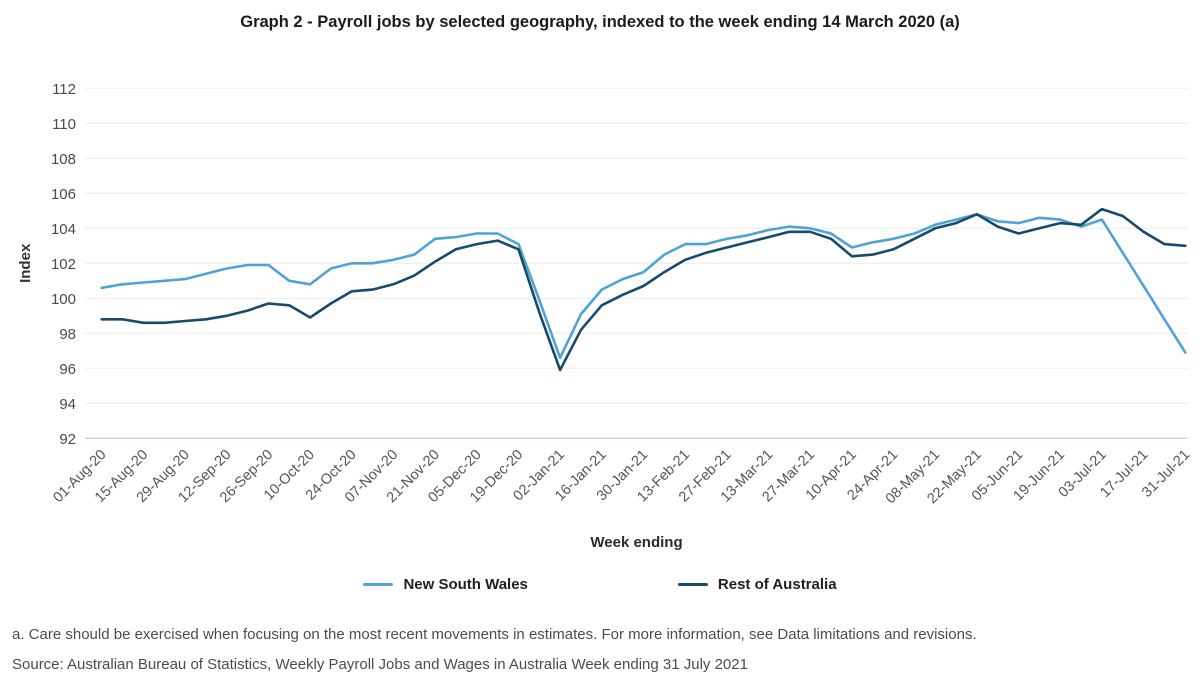 This screenshot has width=1200, height=690. I want to click on y-tick-label: 112, so click(64, 89).